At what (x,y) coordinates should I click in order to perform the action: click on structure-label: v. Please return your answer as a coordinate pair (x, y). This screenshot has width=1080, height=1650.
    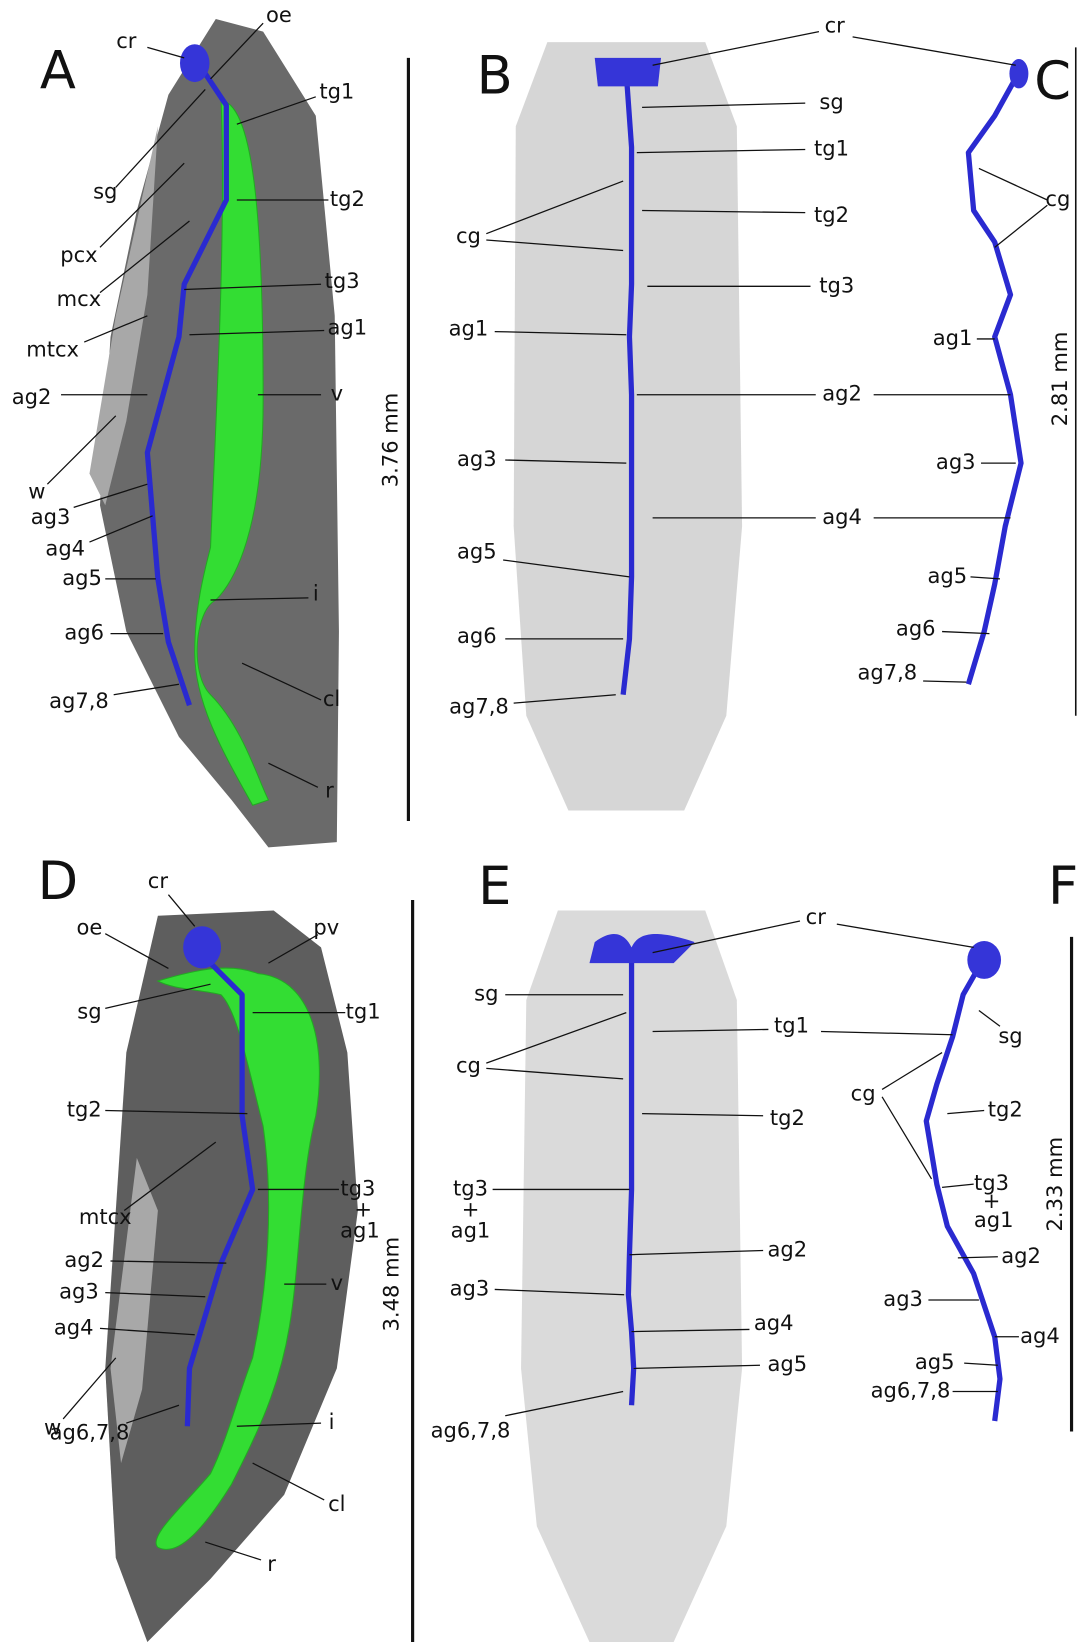
    Looking at the image, I should click on (337, 393).